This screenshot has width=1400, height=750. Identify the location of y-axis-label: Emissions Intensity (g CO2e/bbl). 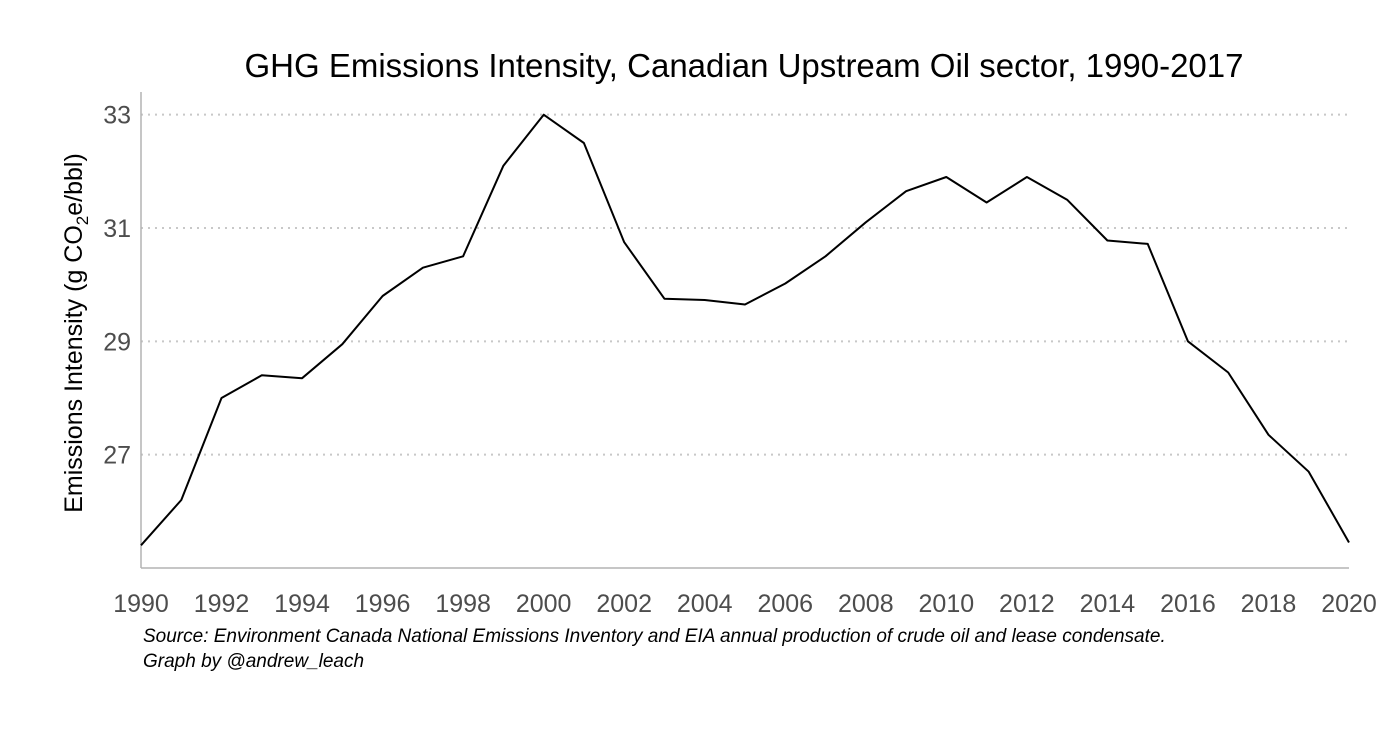
(76, 333).